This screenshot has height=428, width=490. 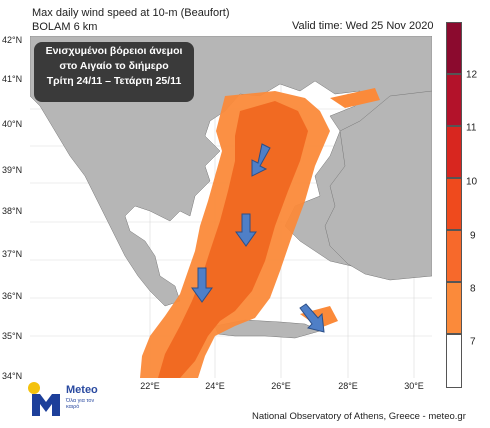 I want to click on logo-tagline: Όλα για τον καιρό, so click(x=80, y=404).